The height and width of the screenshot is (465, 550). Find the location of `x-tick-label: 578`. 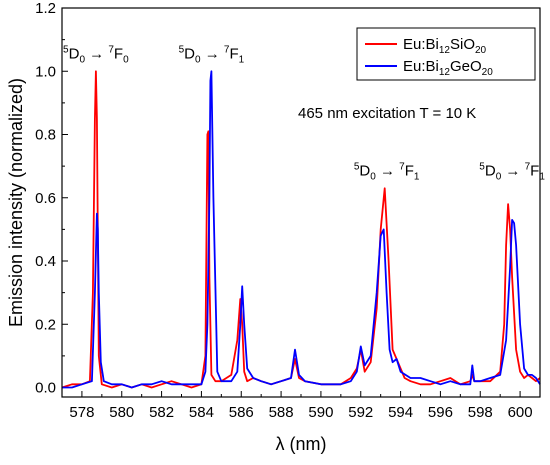

x-tick-label: 578 is located at coordinates (81, 412).